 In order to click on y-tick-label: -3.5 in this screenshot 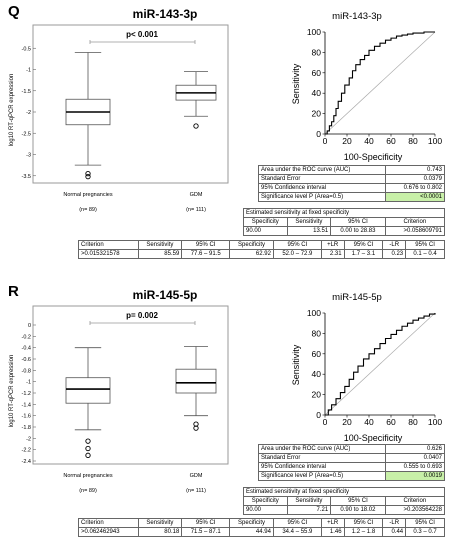, I will do `click(26, 177)`.